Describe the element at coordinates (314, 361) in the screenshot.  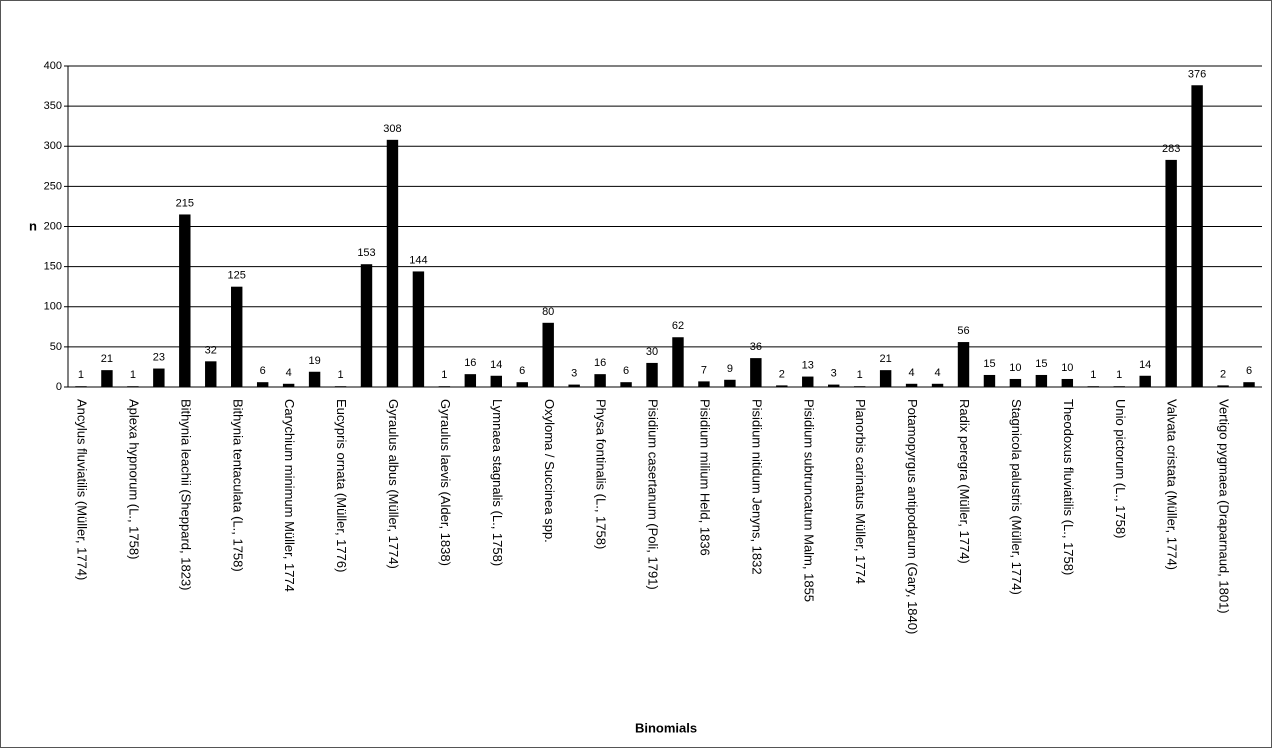
I see `value-label: 19` at that location.